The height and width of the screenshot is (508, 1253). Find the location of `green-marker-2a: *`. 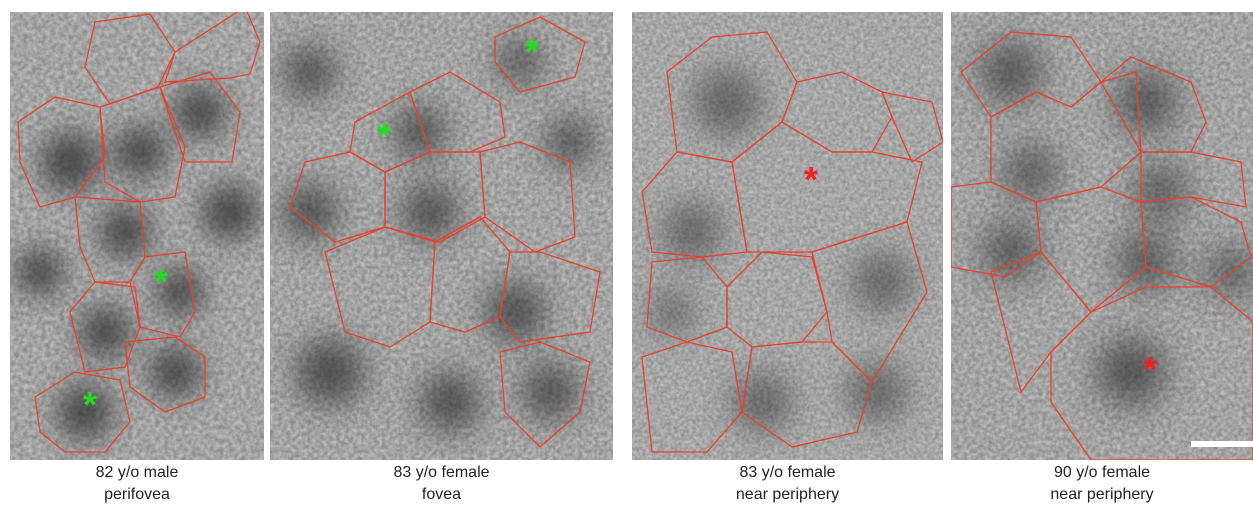

green-marker-2a: * is located at coordinates (532, 51).